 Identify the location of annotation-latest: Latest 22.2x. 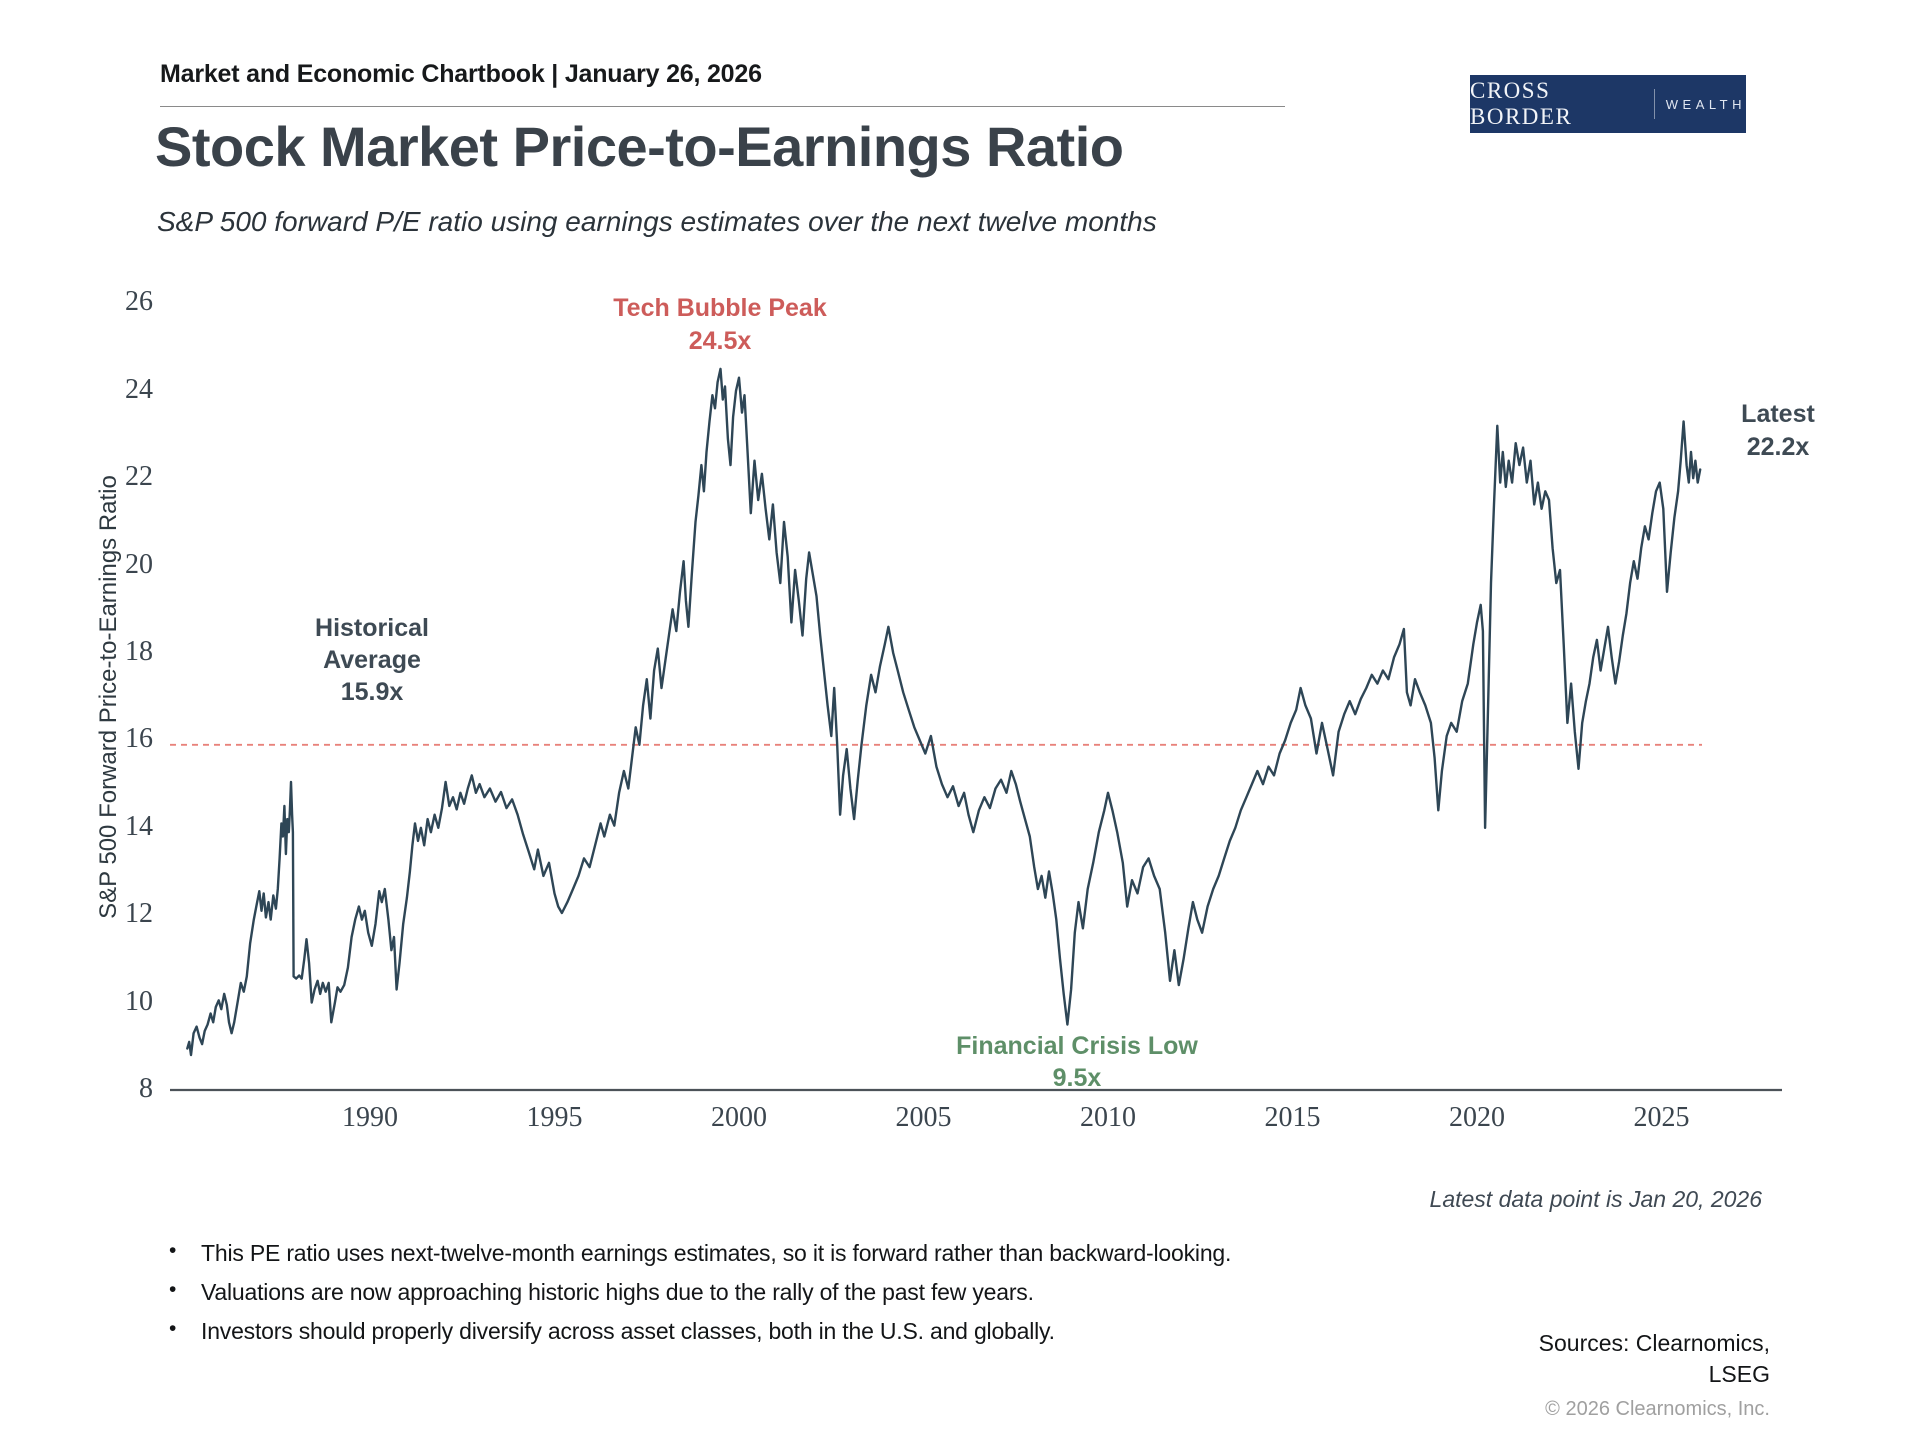
(1778, 431).